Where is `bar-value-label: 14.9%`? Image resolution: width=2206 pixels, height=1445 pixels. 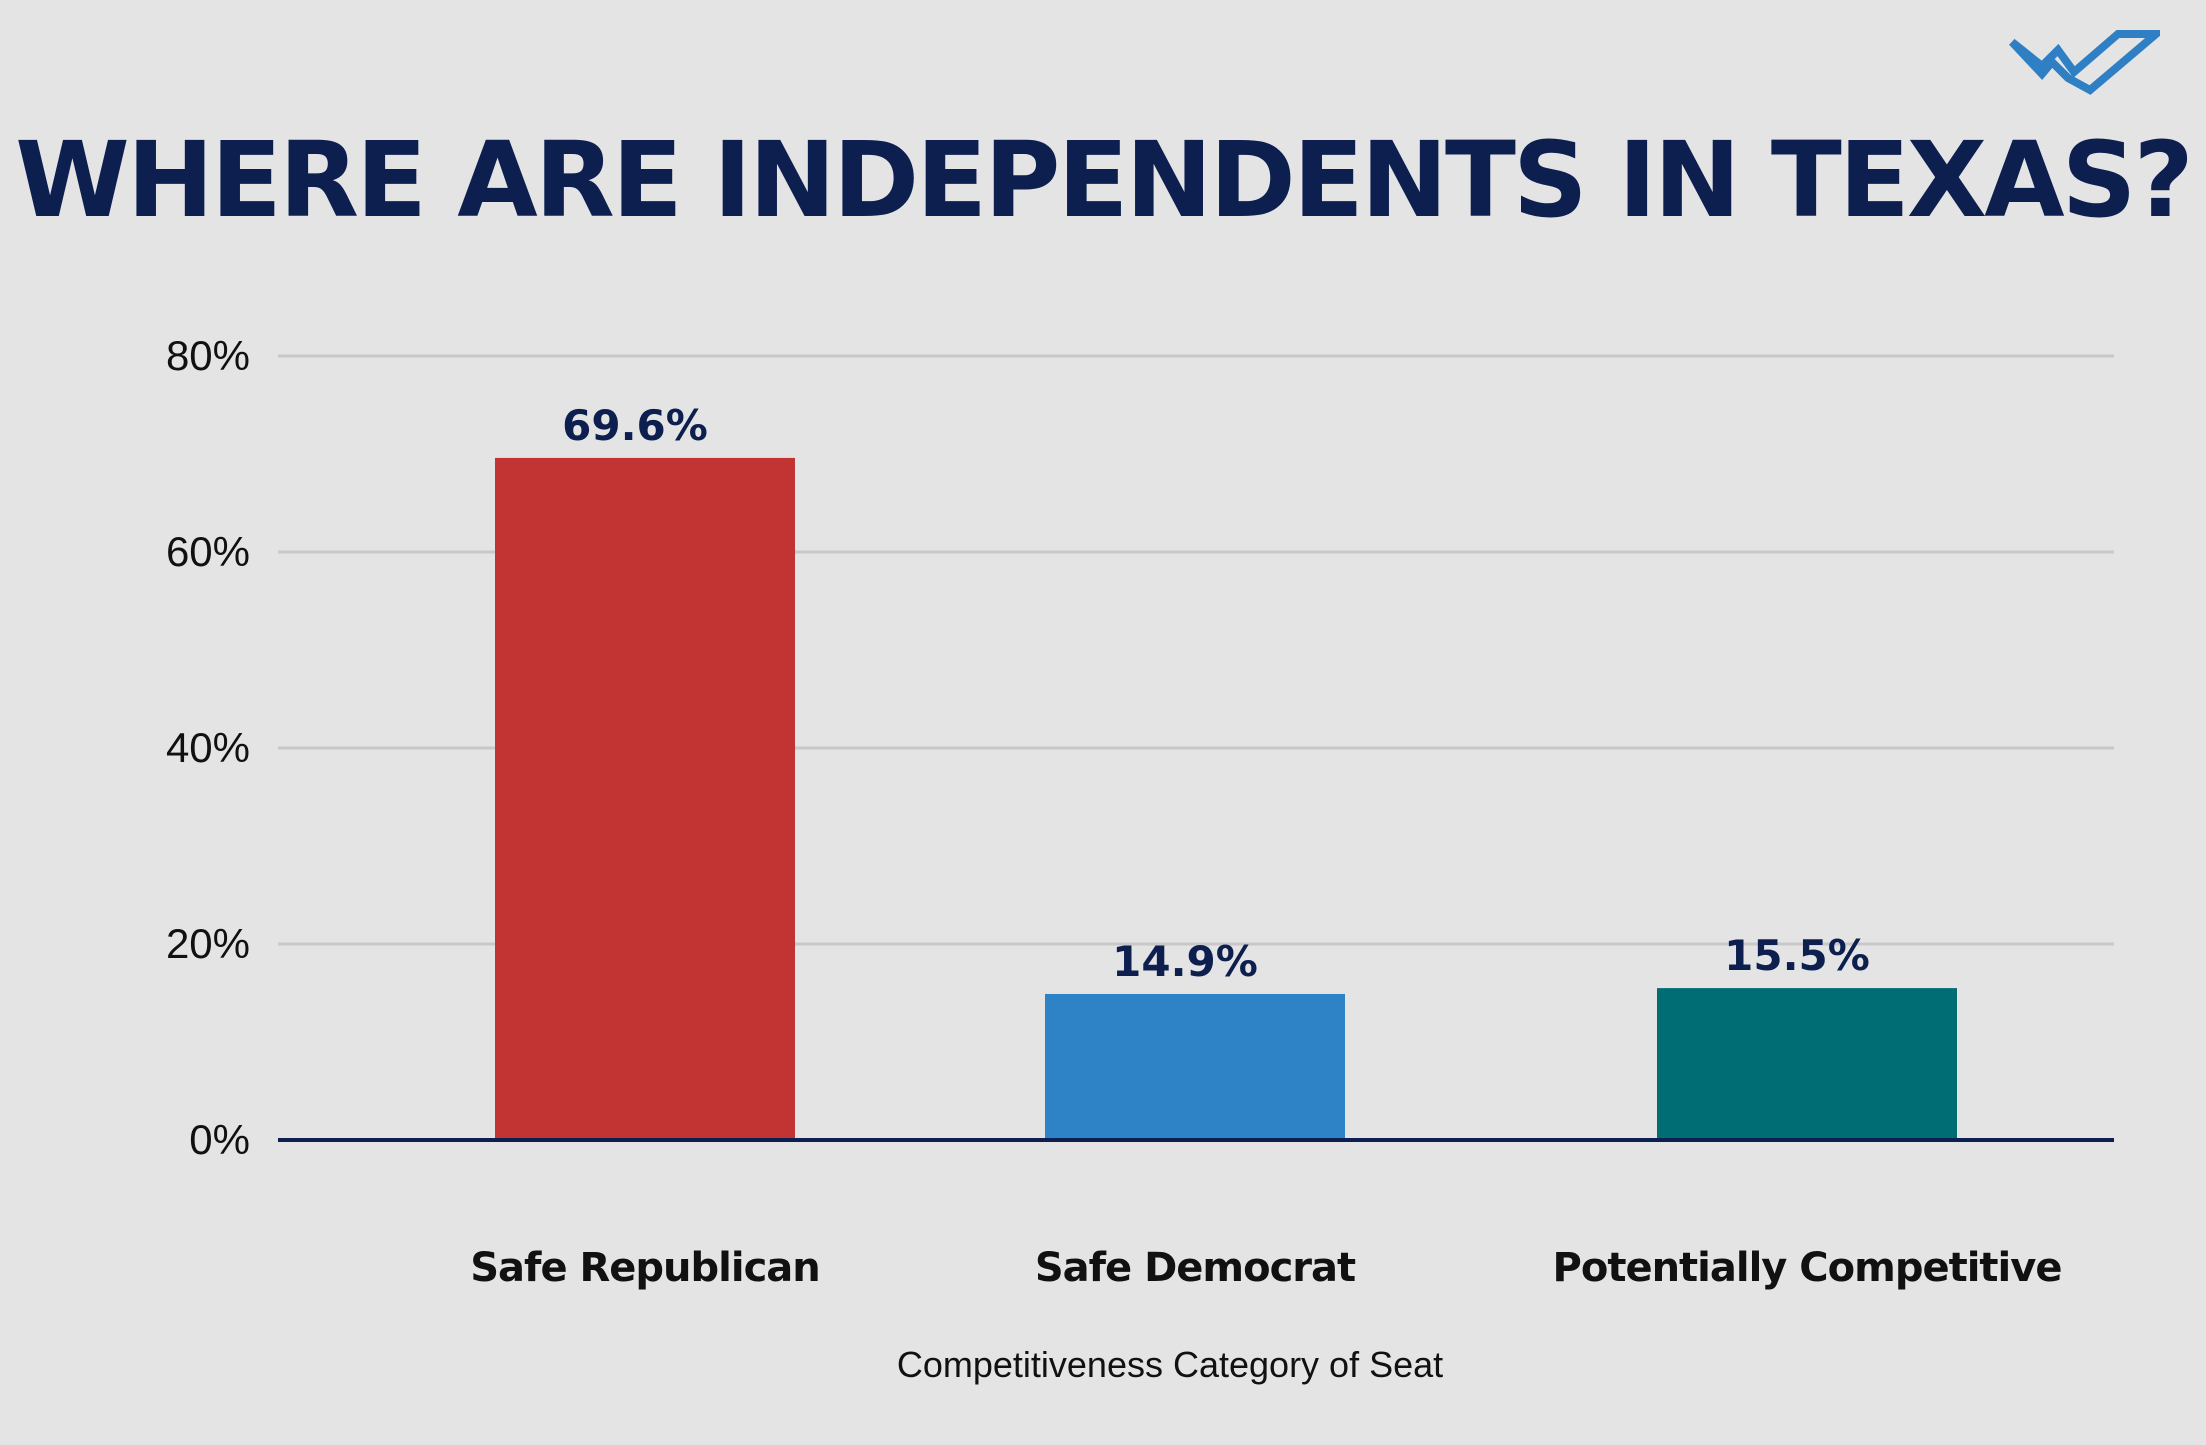
bar-value-label: 14.9% is located at coordinates (1185, 961).